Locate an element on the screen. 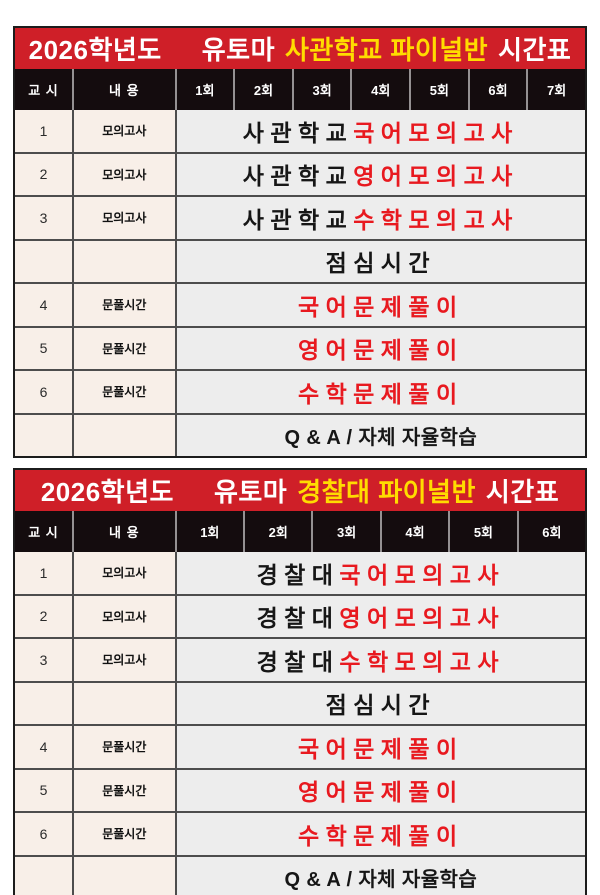 The height and width of the screenshot is (895, 600). content-cell: 국어문제풀이 is located at coordinates (379, 305).